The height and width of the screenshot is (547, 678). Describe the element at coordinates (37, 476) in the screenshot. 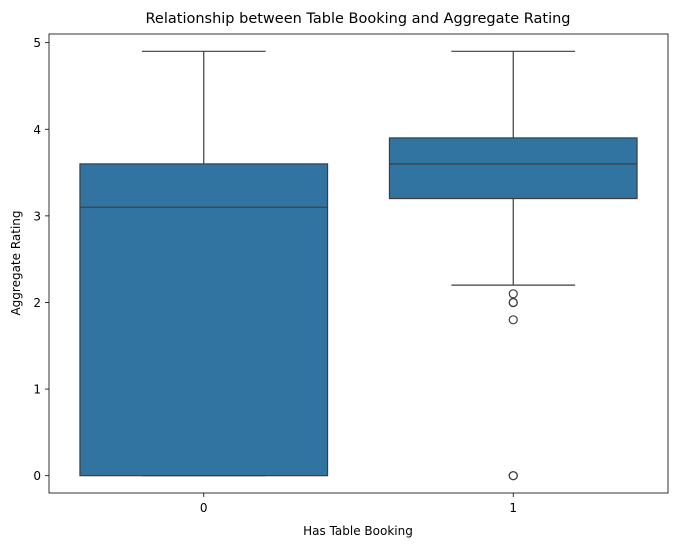

I see `y-tick-label: 0` at that location.